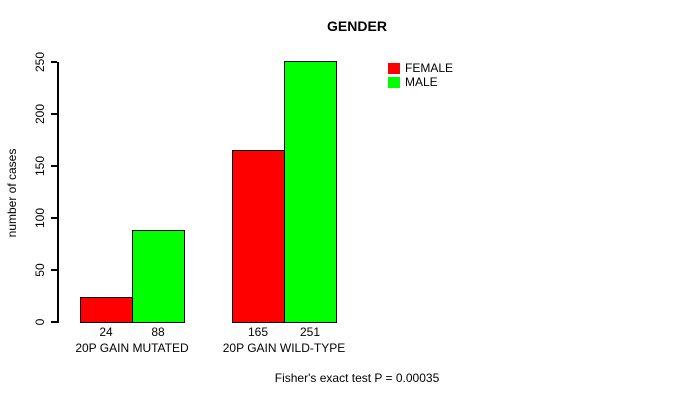 This screenshot has width=690, height=400. What do you see at coordinates (132, 348) in the screenshot?
I see `category-label: 20P GAIN MUTATED` at bounding box center [132, 348].